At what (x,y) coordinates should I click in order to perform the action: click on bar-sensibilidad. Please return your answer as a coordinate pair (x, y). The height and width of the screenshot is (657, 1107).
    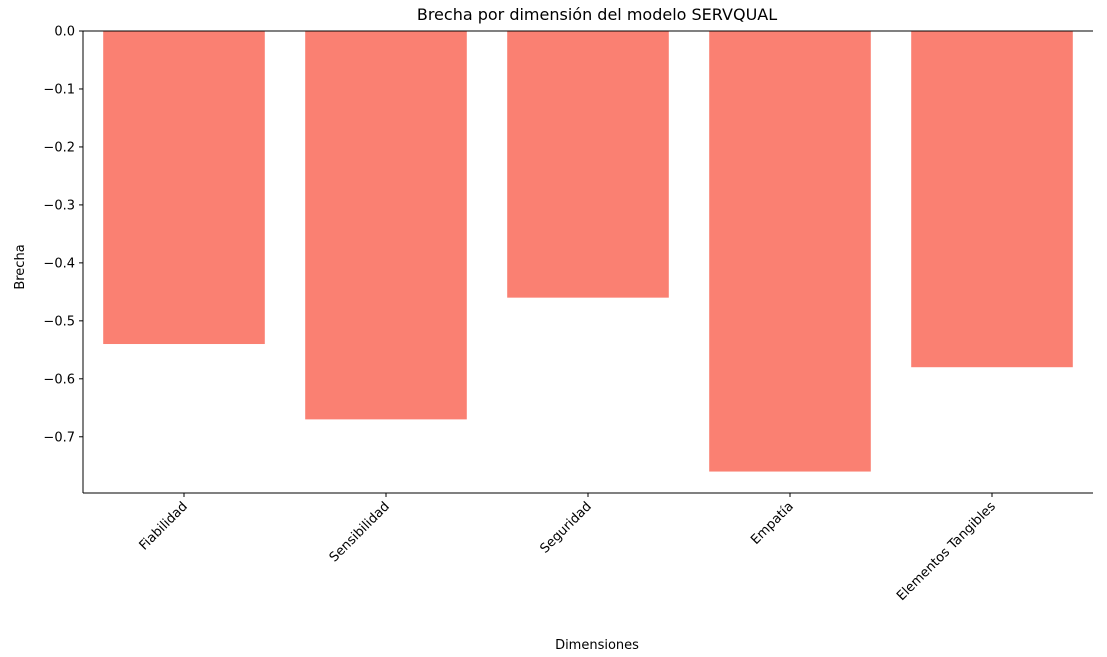
    Looking at the image, I should click on (386, 225).